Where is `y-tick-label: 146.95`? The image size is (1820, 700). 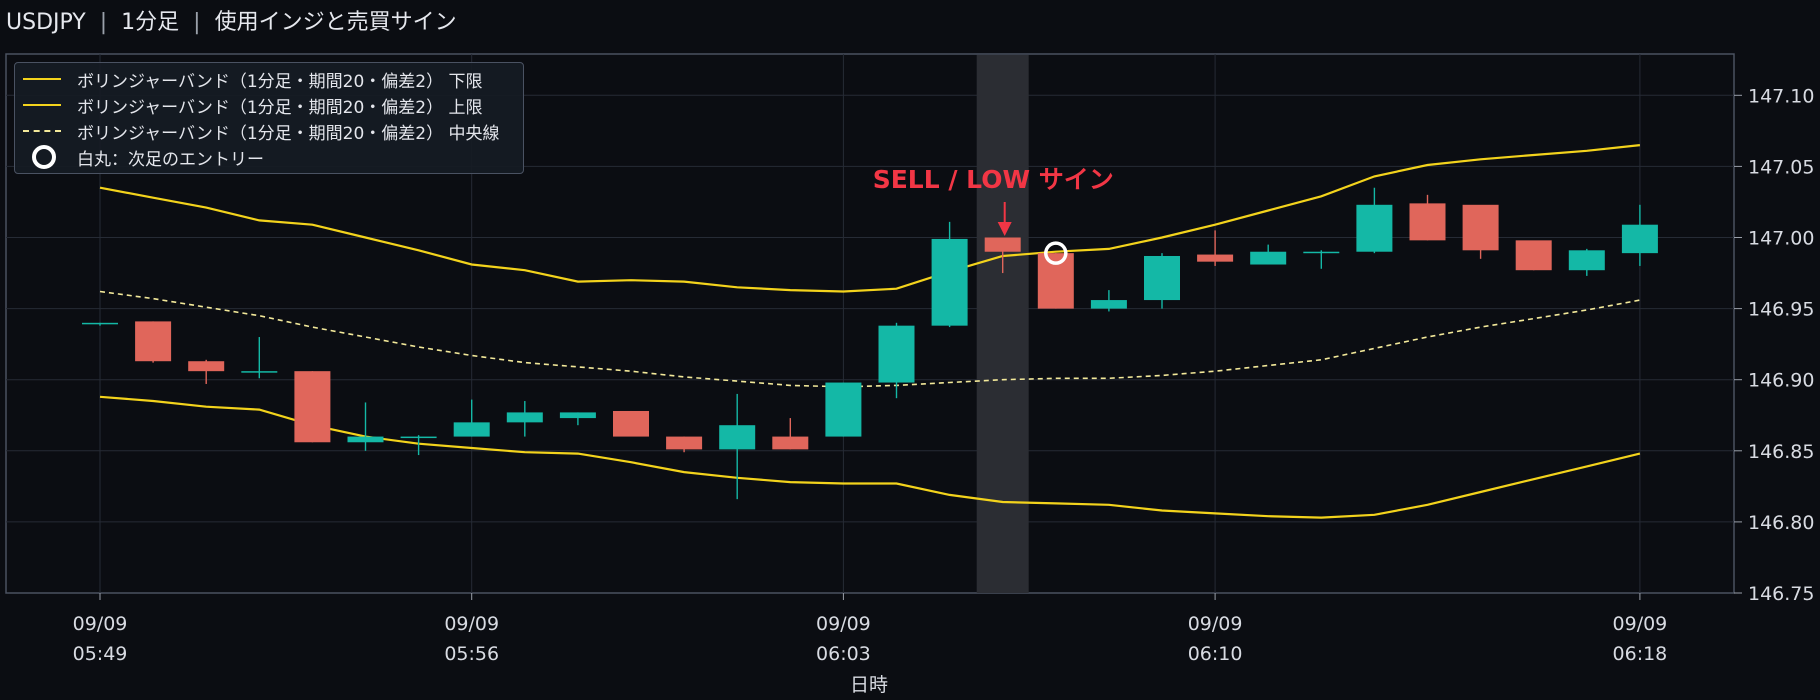 y-tick-label: 146.95 is located at coordinates (1781, 310).